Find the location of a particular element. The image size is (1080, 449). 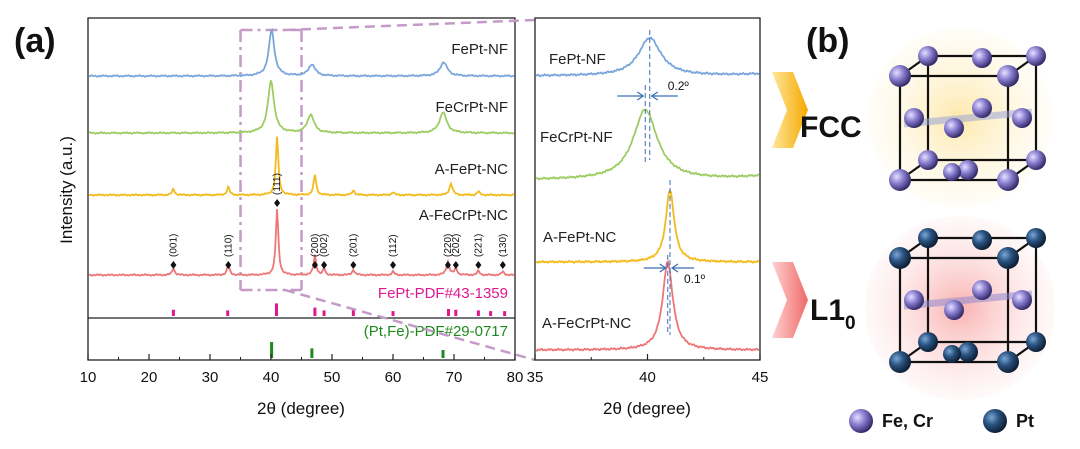

panel-a-label: (a) is located at coordinates (35, 41).